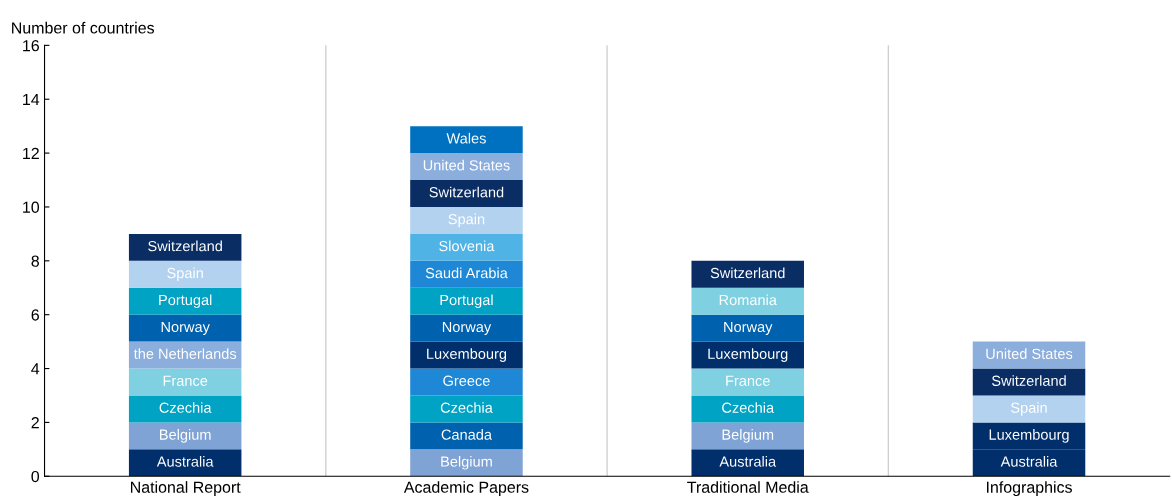 This screenshot has height=504, width=1172. Describe the element at coordinates (35, 315) in the screenshot. I see `y-tick-label: 6` at that location.